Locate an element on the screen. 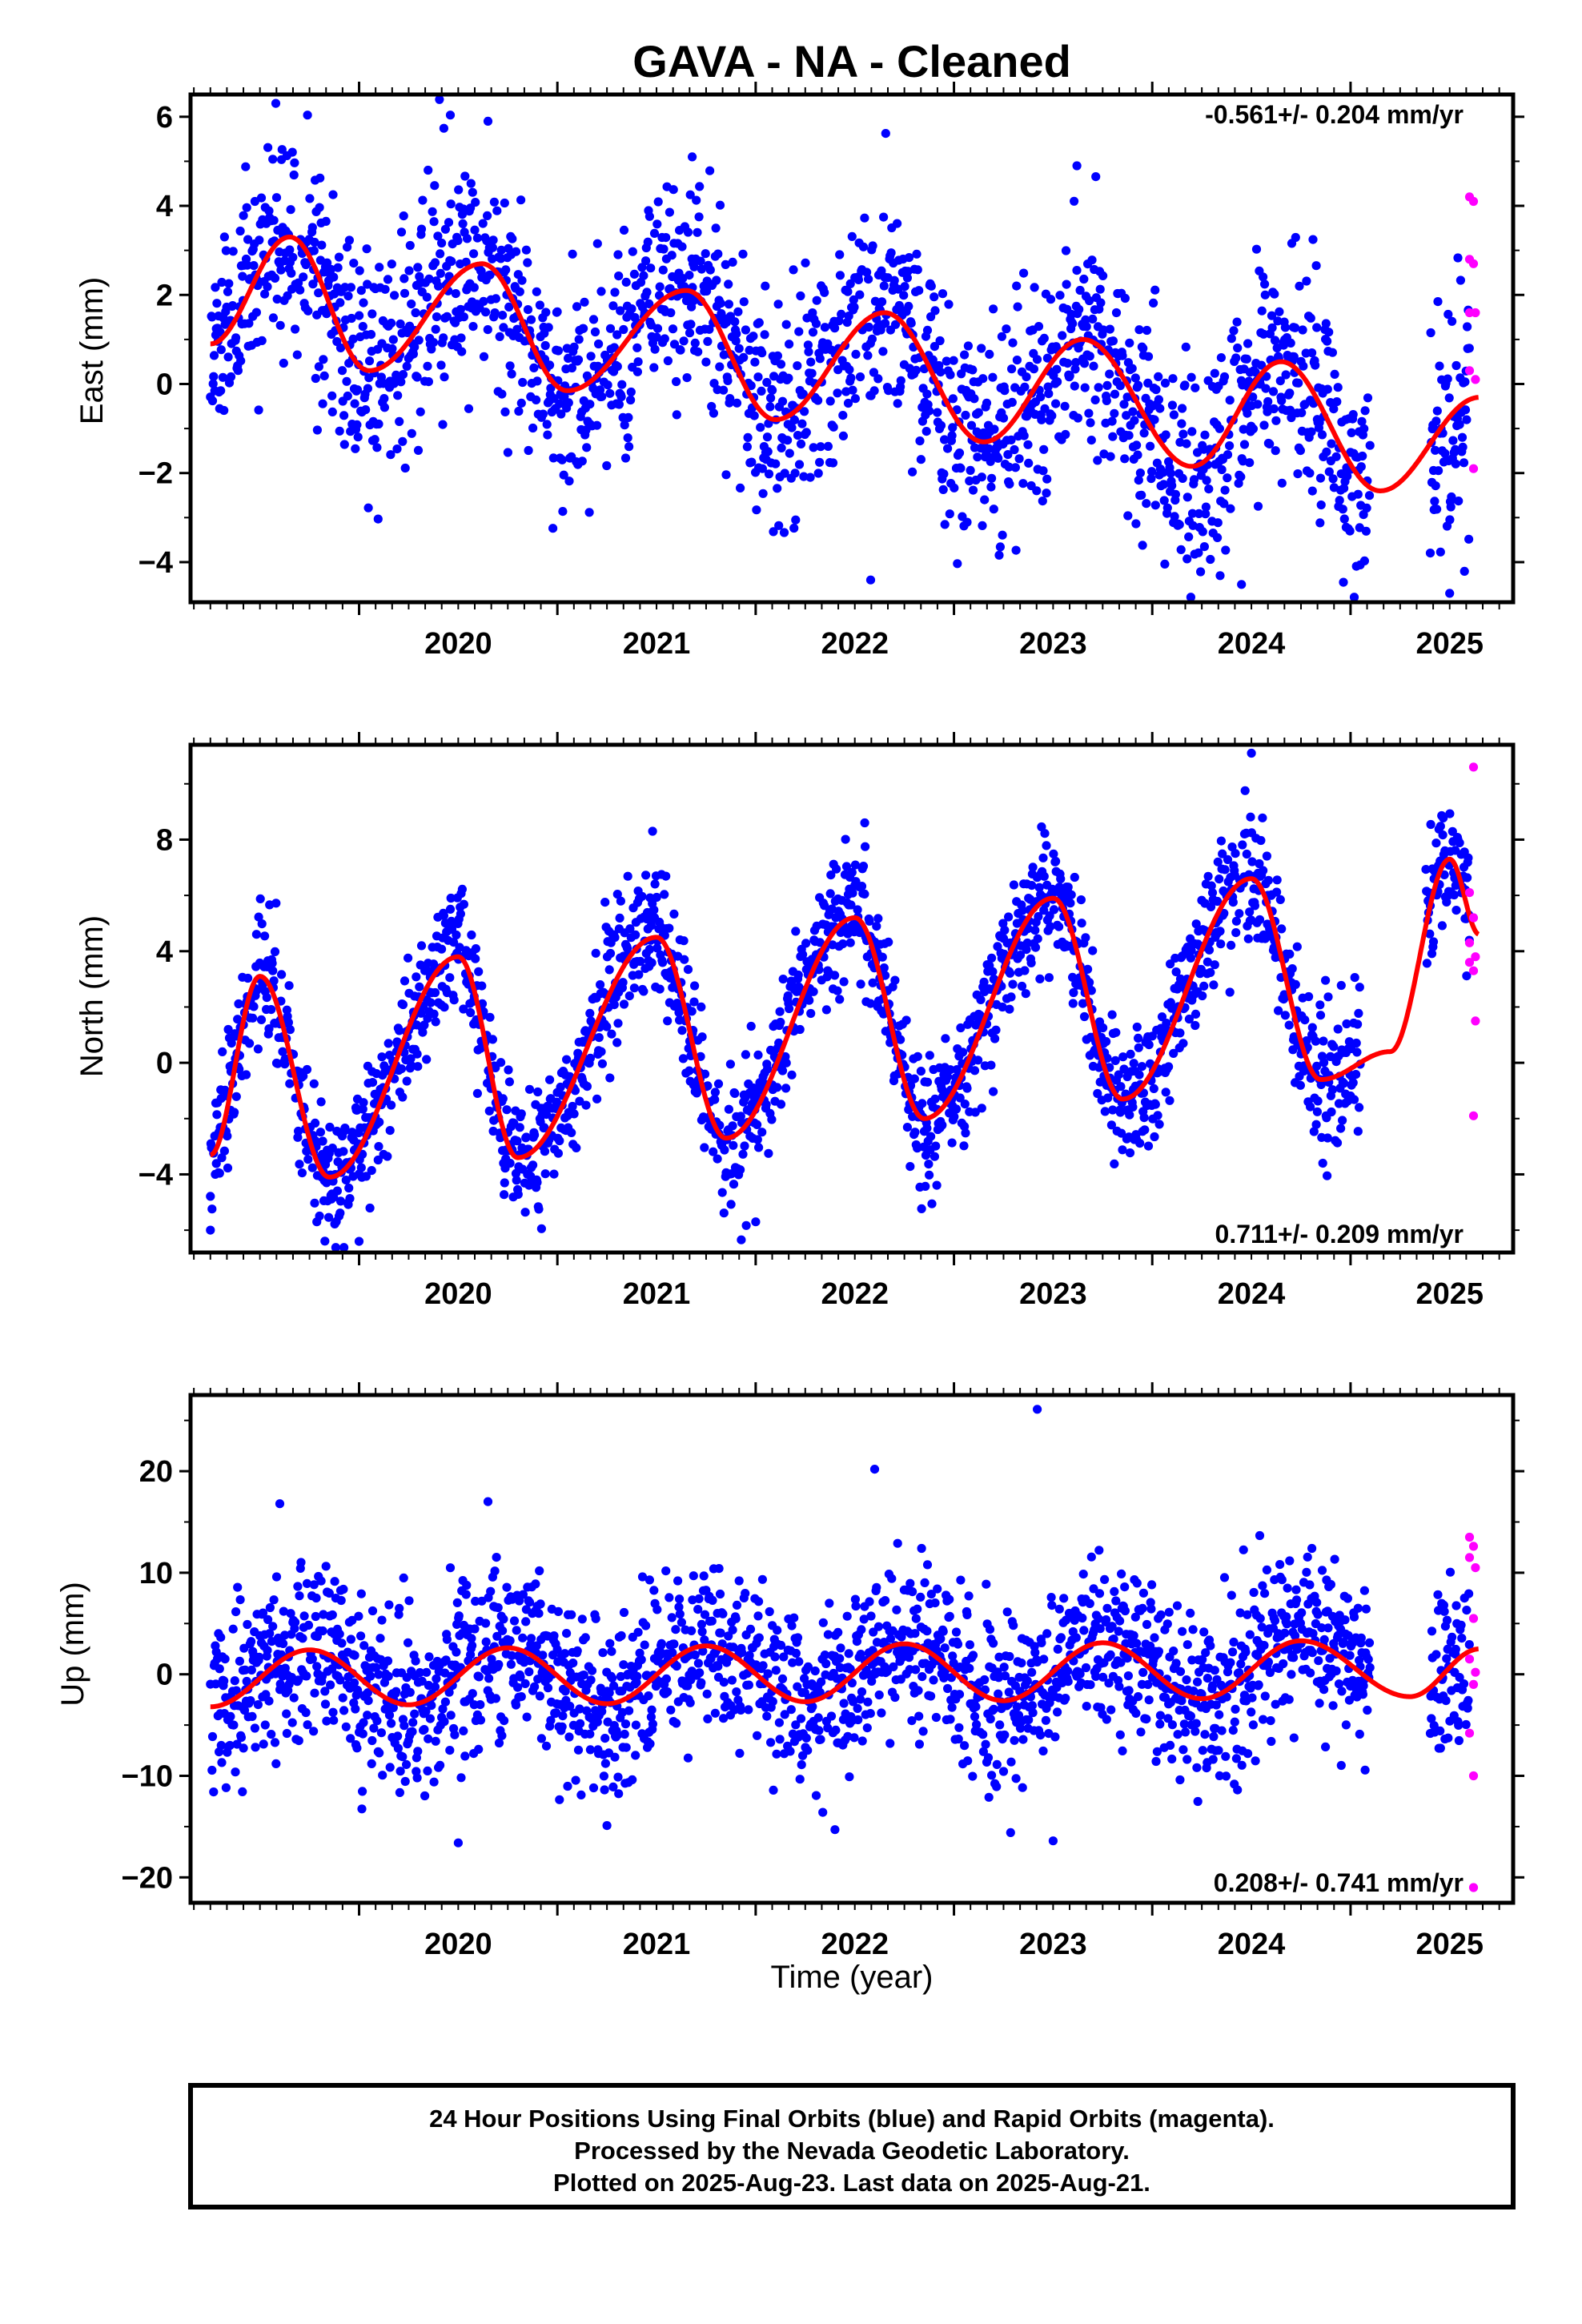  y-tick-label: −2 is located at coordinates (156, 474).